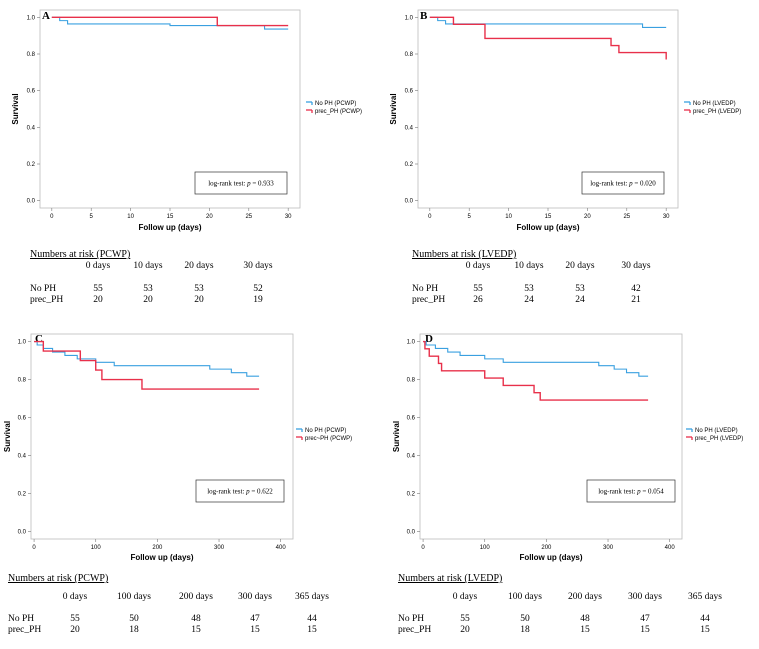 The height and width of the screenshot is (649, 759). Describe the element at coordinates (96, 548) in the screenshot. I see `x-tick-label: 100` at that location.